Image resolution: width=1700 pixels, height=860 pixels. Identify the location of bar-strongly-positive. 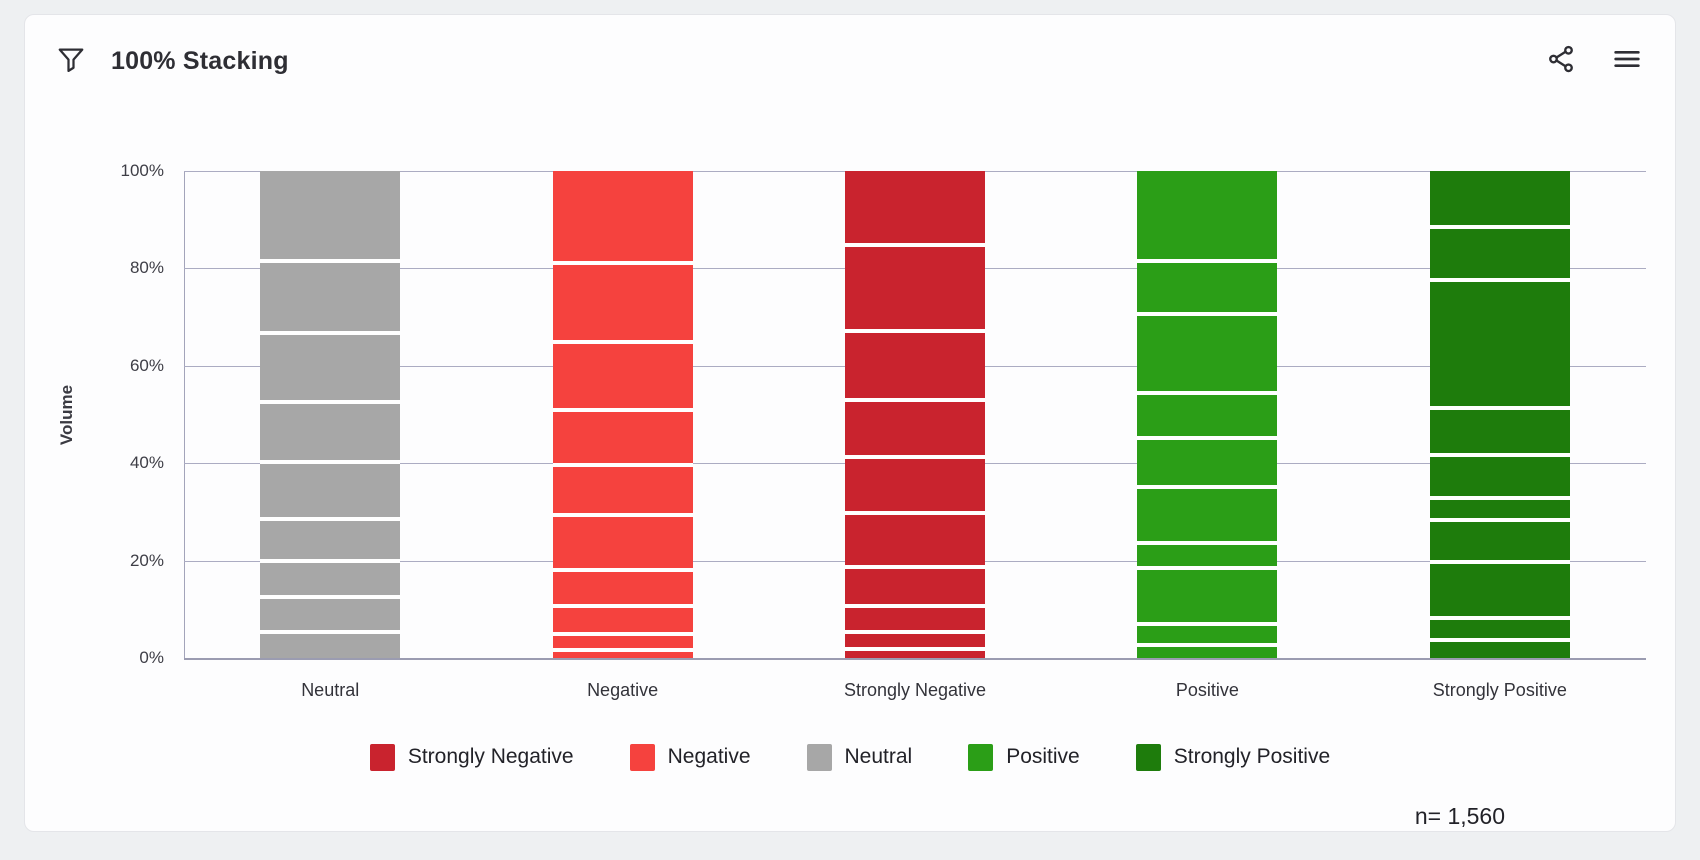
(1499, 414).